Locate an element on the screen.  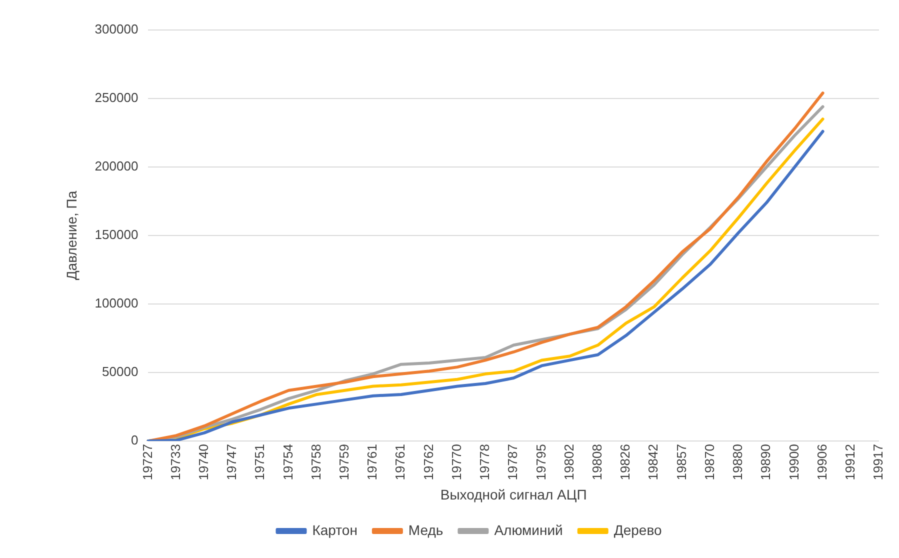
x-tick-label: 19733 is located at coordinates (175, 462).